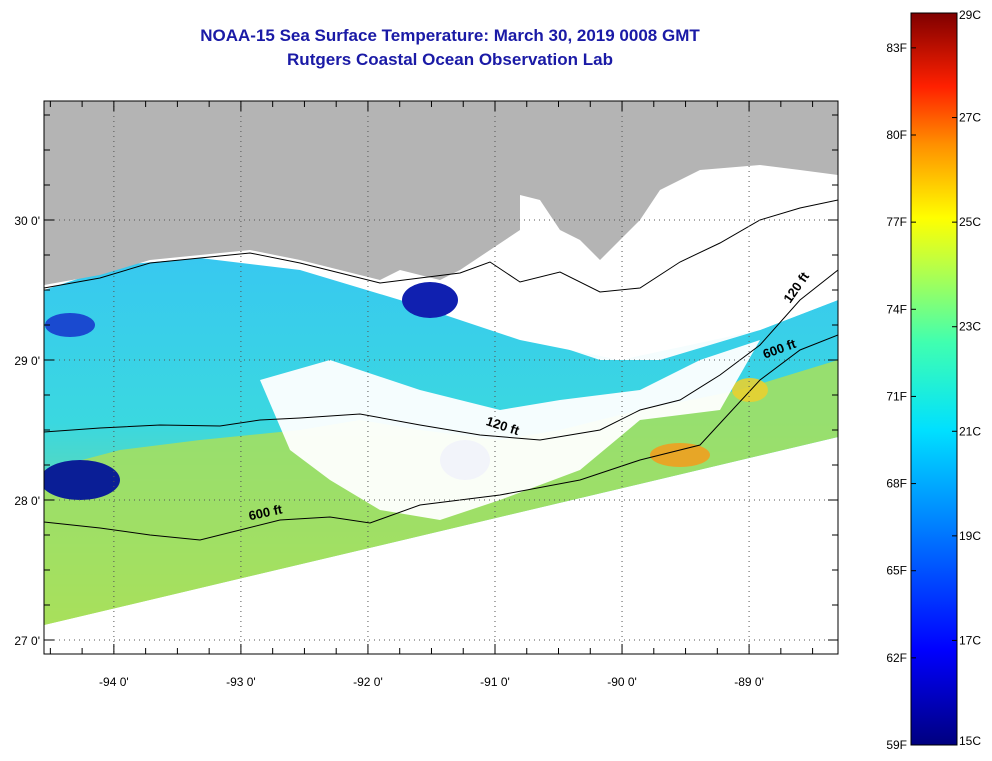  What do you see at coordinates (70, 325) in the screenshot?
I see `cold-water-nw` at bounding box center [70, 325].